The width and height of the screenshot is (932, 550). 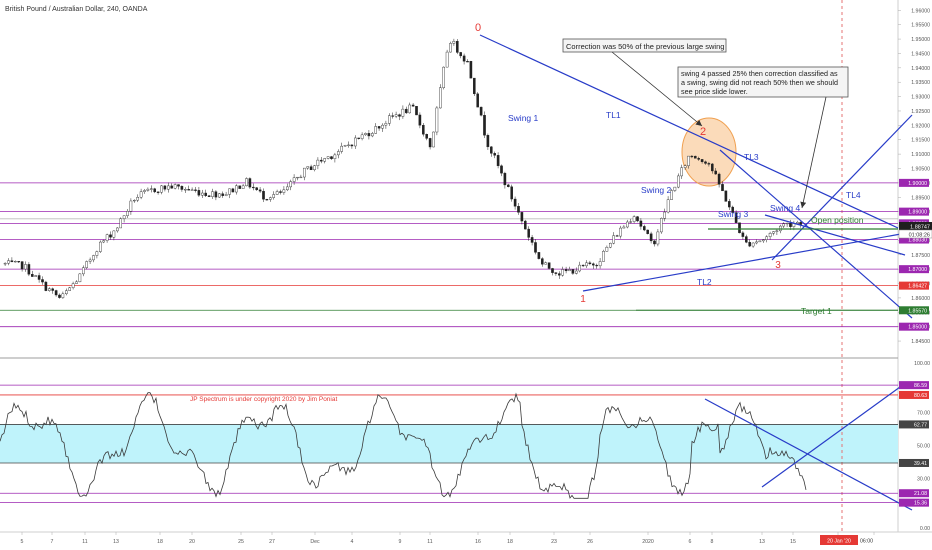 What do you see at coordinates (920, 11) in the screenshot?
I see `price-tick-label: 1.96000` at bounding box center [920, 11].